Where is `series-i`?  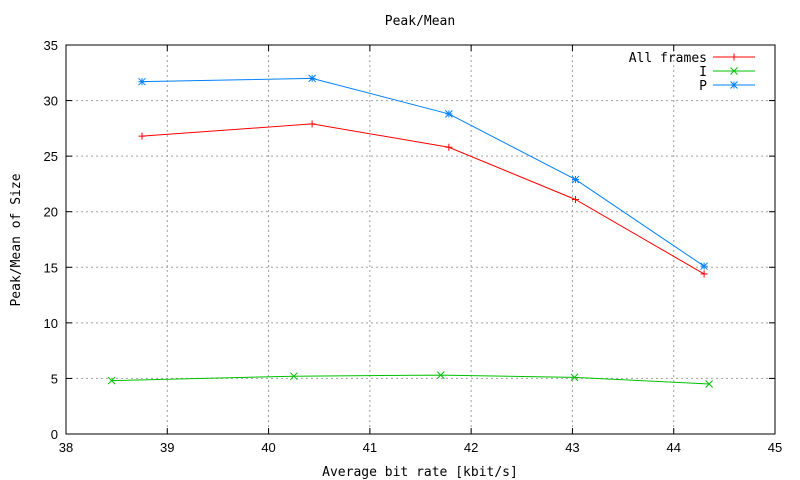 series-i is located at coordinates (410, 379).